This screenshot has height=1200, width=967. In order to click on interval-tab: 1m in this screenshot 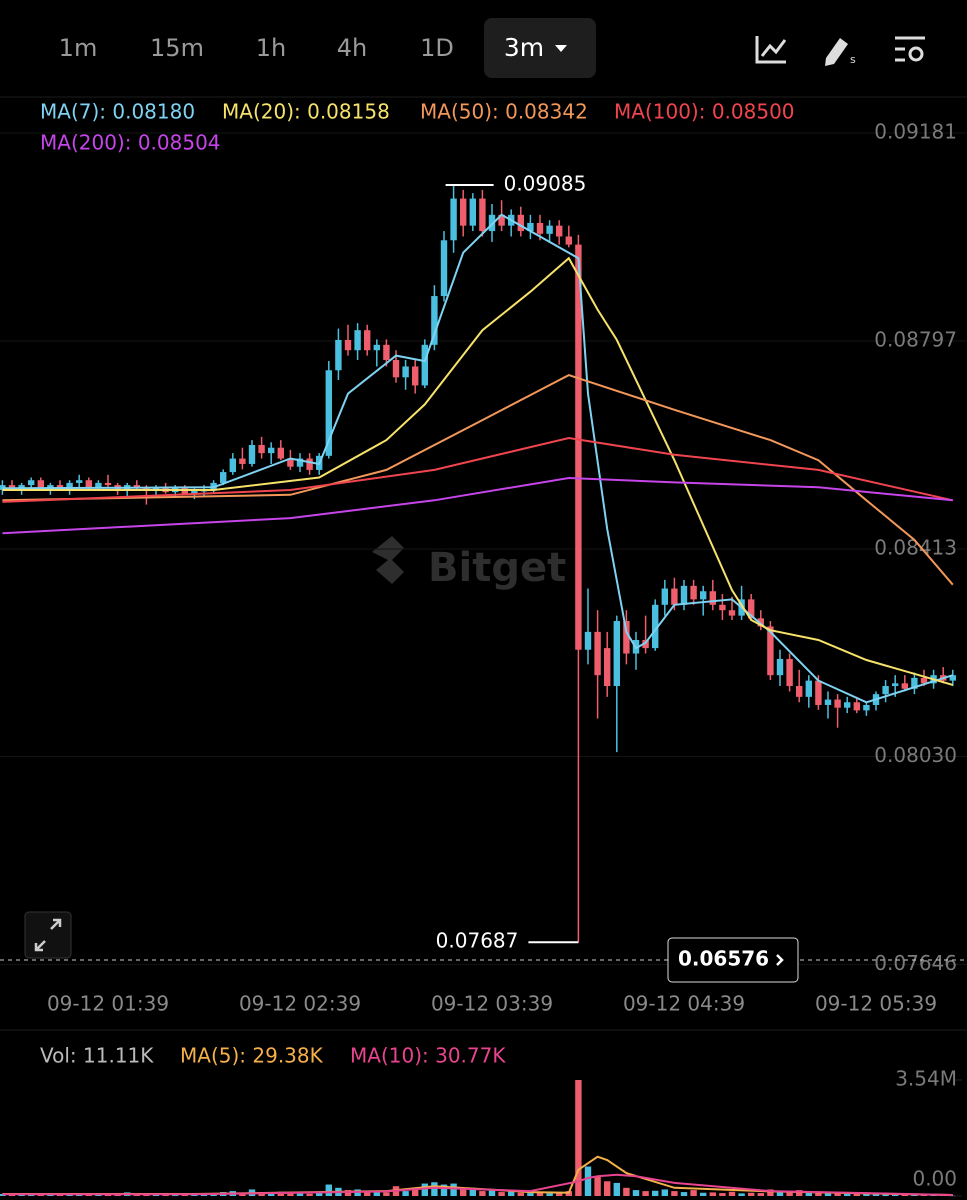, I will do `click(78, 48)`.